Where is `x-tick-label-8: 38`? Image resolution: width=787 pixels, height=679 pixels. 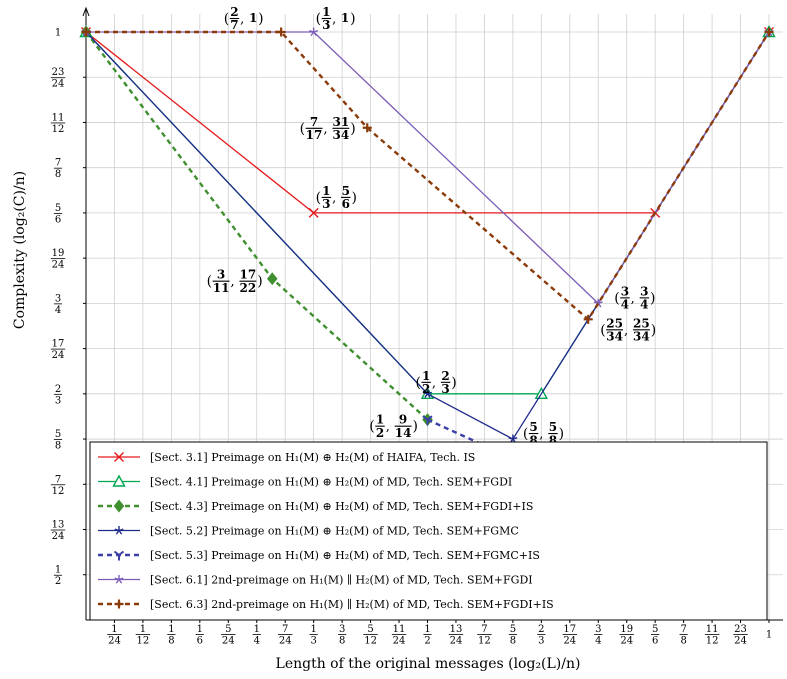
x-tick-label-8: 38 is located at coordinates (342, 635).